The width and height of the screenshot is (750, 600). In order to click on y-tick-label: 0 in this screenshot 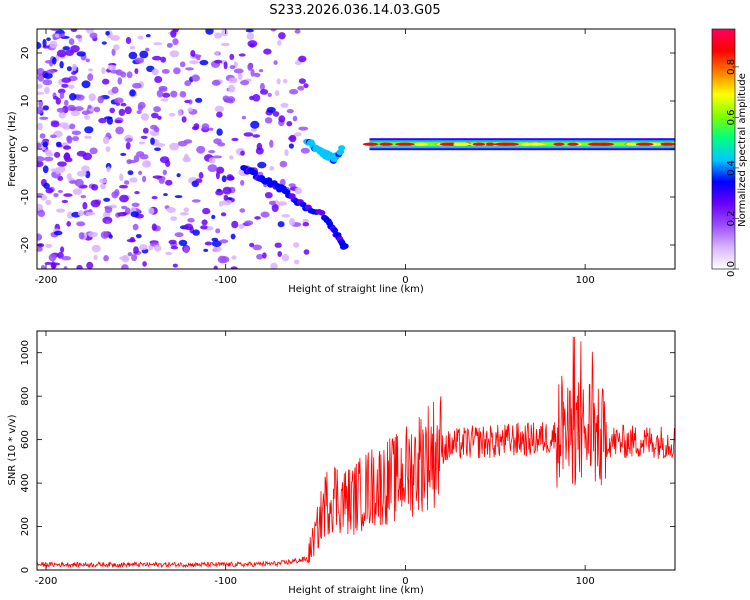, I will do `click(25, 570)`.